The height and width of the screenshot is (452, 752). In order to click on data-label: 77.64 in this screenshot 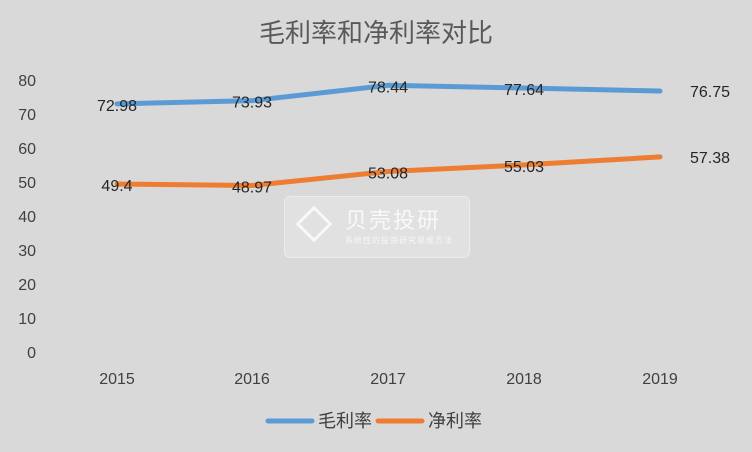, I will do `click(524, 90)`.